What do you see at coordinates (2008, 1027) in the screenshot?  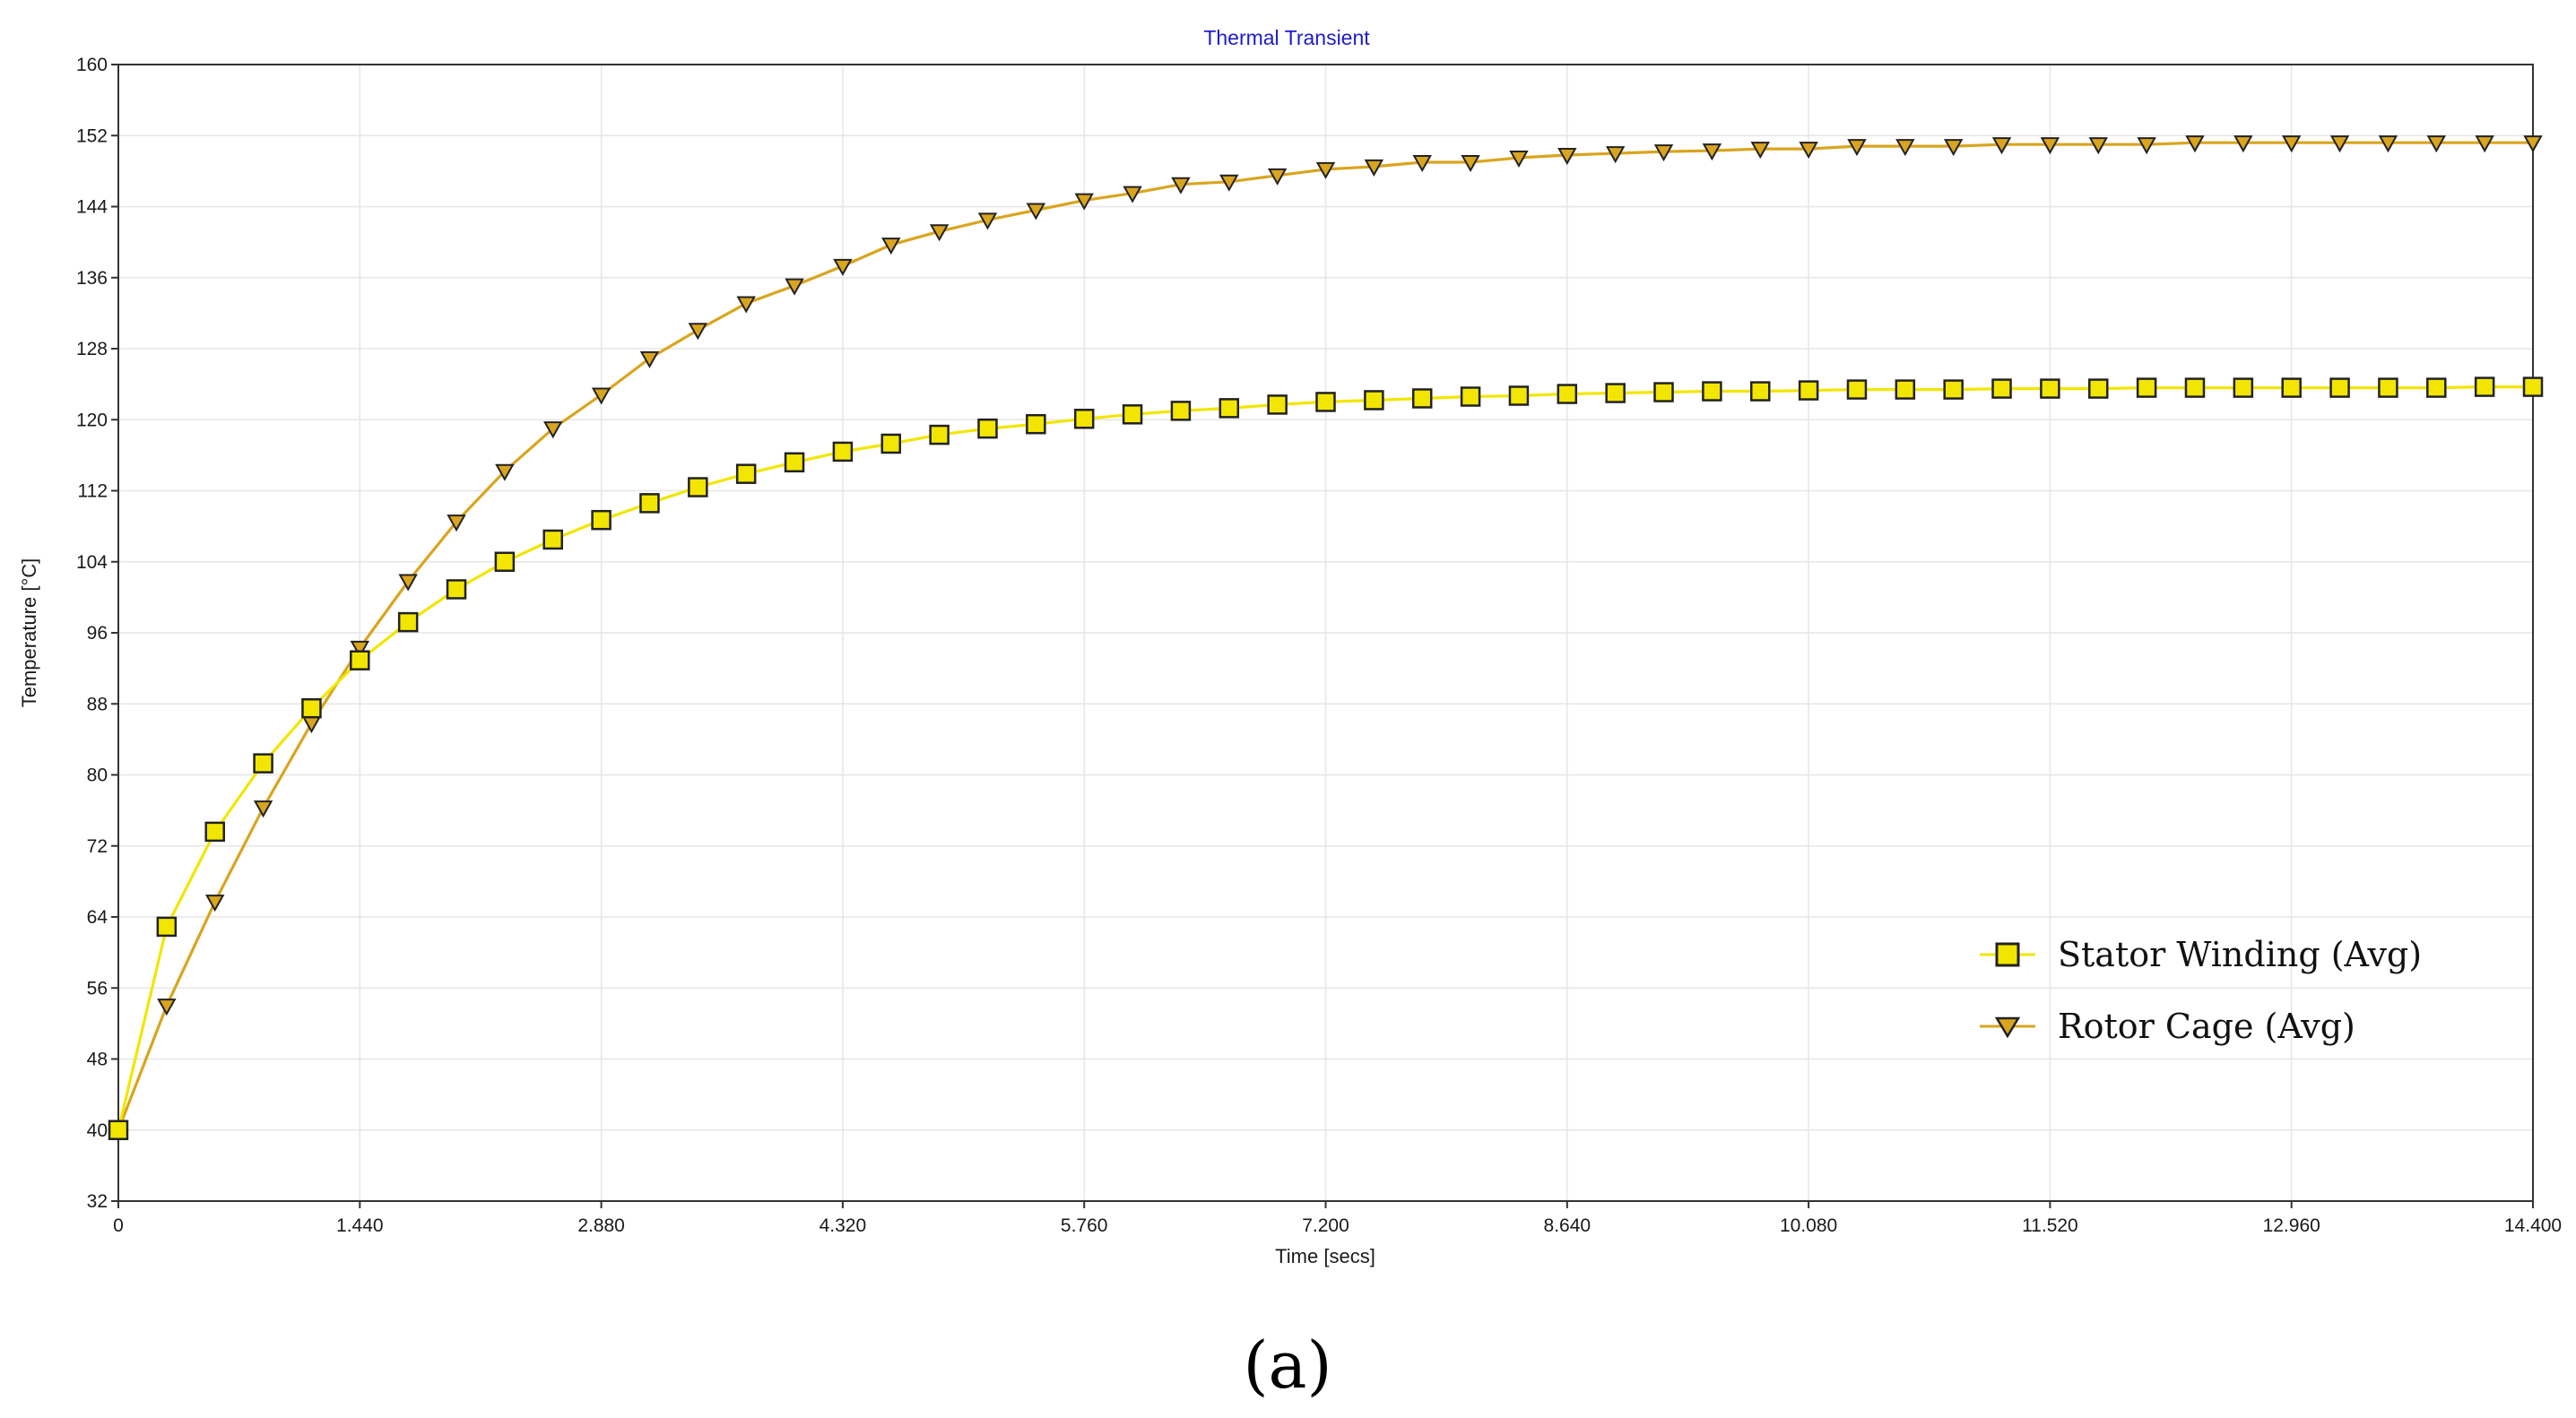 I see `legend-triangle-down-icon` at bounding box center [2008, 1027].